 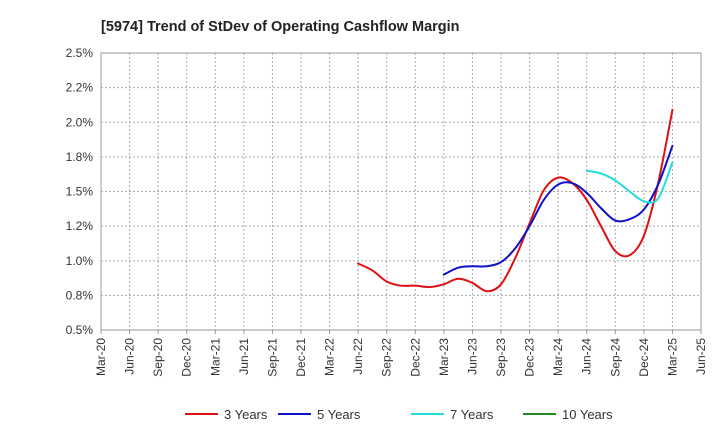 What do you see at coordinates (80, 192) in the screenshot?
I see `y-tick-label: 1.5%` at bounding box center [80, 192].